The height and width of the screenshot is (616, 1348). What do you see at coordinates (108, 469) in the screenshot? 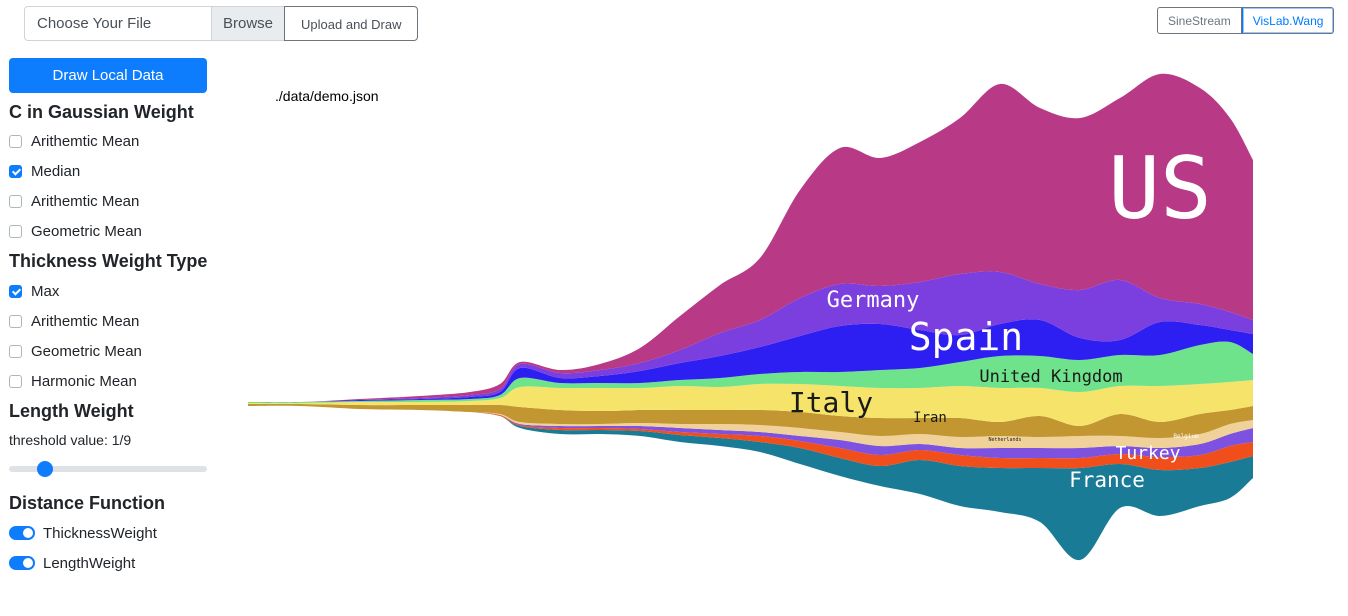
I see `threshold-slider` at bounding box center [108, 469].